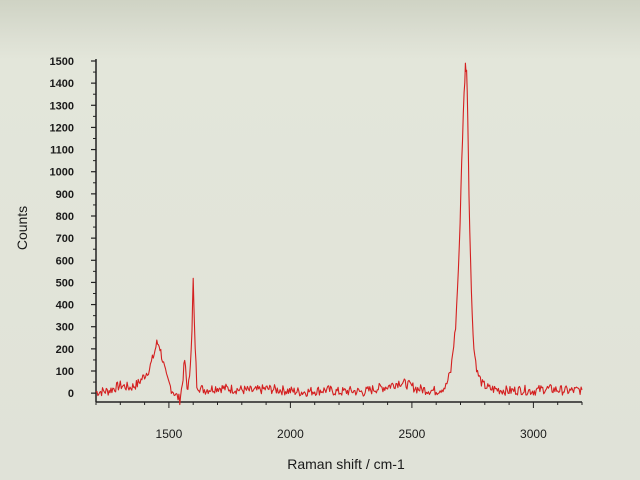 This screenshot has width=640, height=480. What do you see at coordinates (290, 434) in the screenshot?
I see `x-tick-label: 2000` at bounding box center [290, 434].